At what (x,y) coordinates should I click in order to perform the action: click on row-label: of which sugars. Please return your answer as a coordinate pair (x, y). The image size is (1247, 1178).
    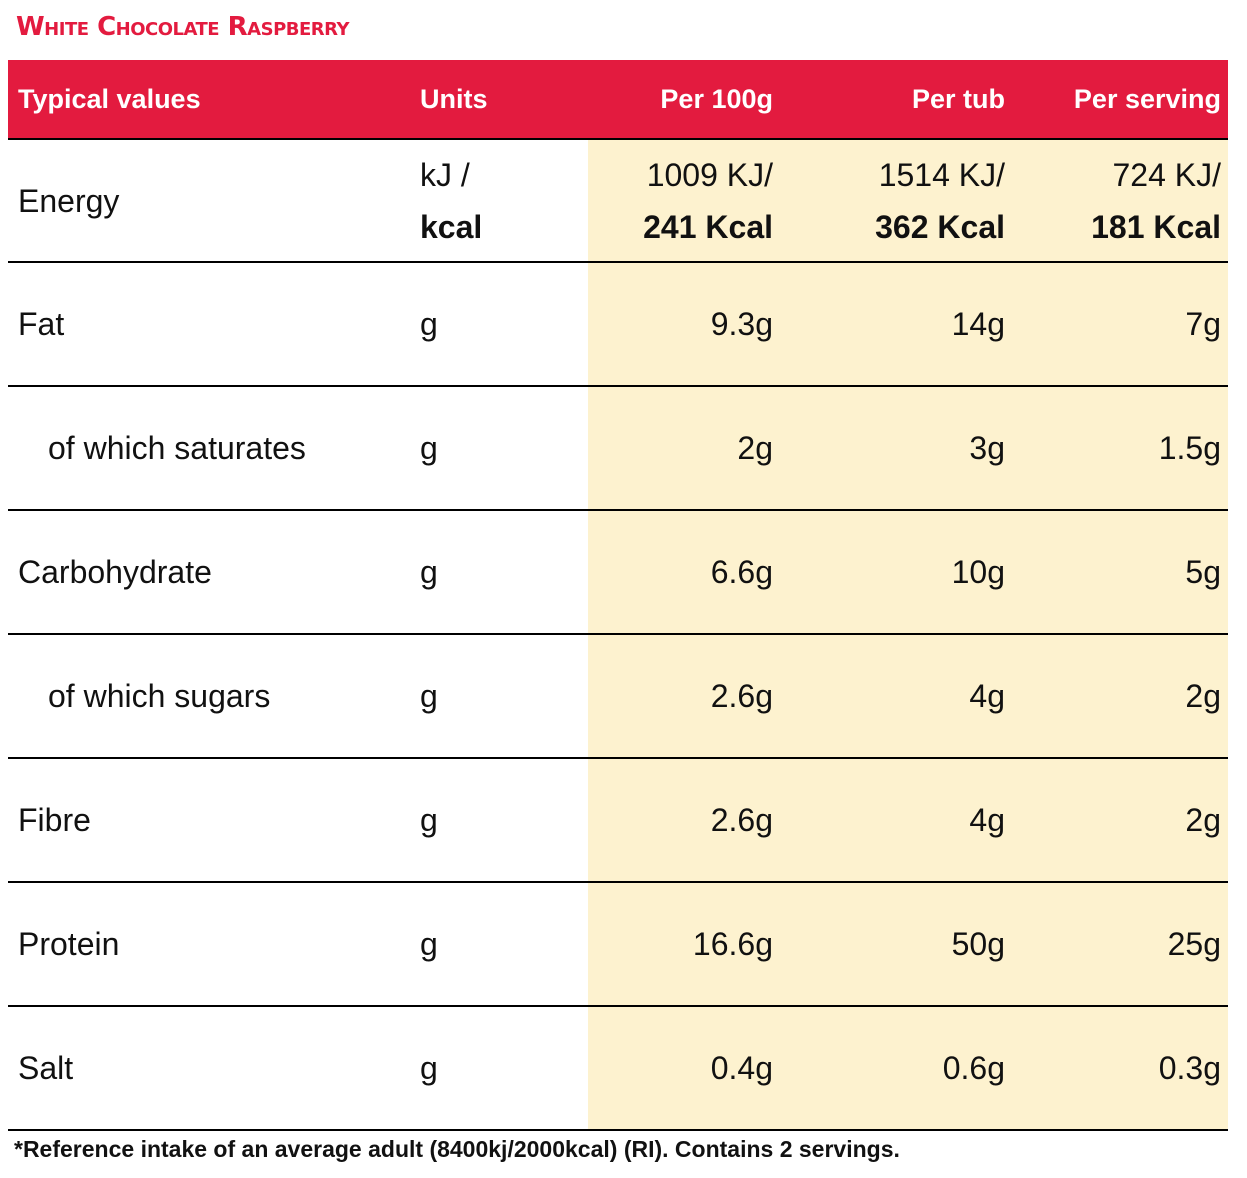
    Looking at the image, I should click on (159, 696).